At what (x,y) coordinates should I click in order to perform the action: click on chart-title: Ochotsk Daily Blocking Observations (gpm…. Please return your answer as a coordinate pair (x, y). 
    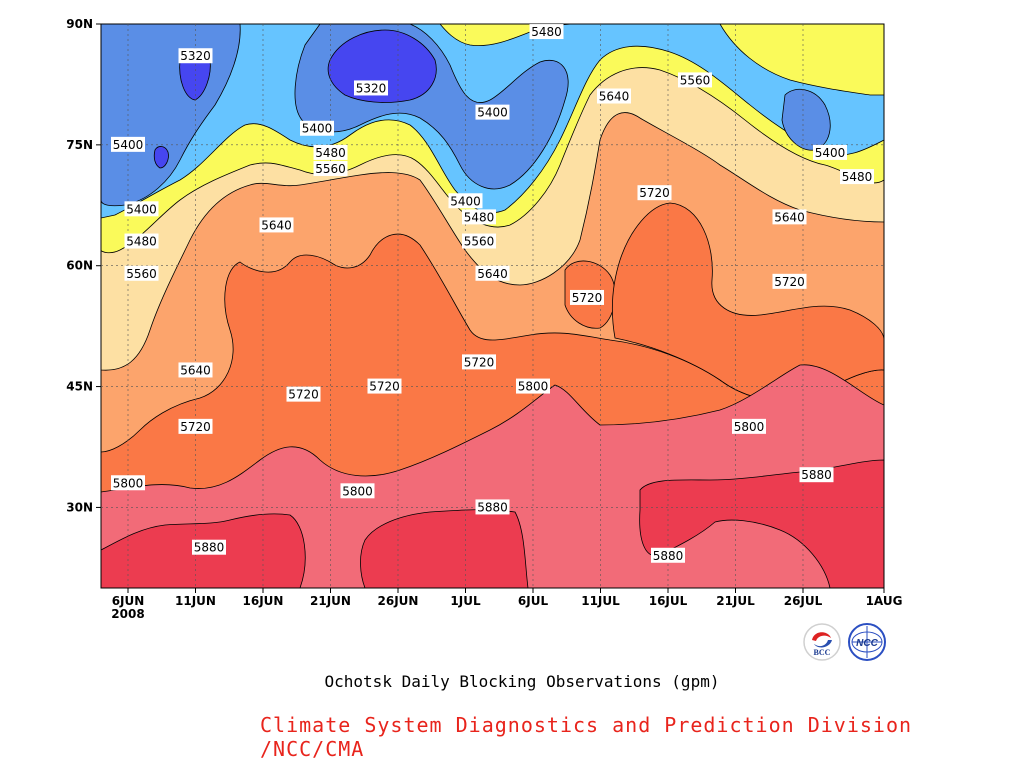
    Looking at the image, I should click on (522, 681).